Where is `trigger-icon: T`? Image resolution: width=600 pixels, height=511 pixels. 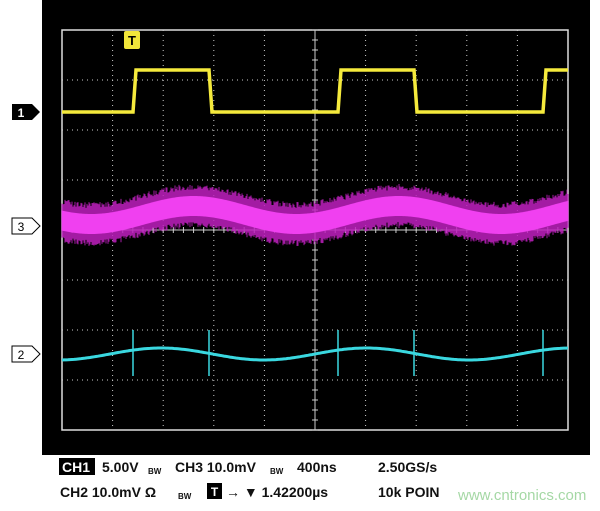
trigger-icon: T is located at coordinates (215, 492).